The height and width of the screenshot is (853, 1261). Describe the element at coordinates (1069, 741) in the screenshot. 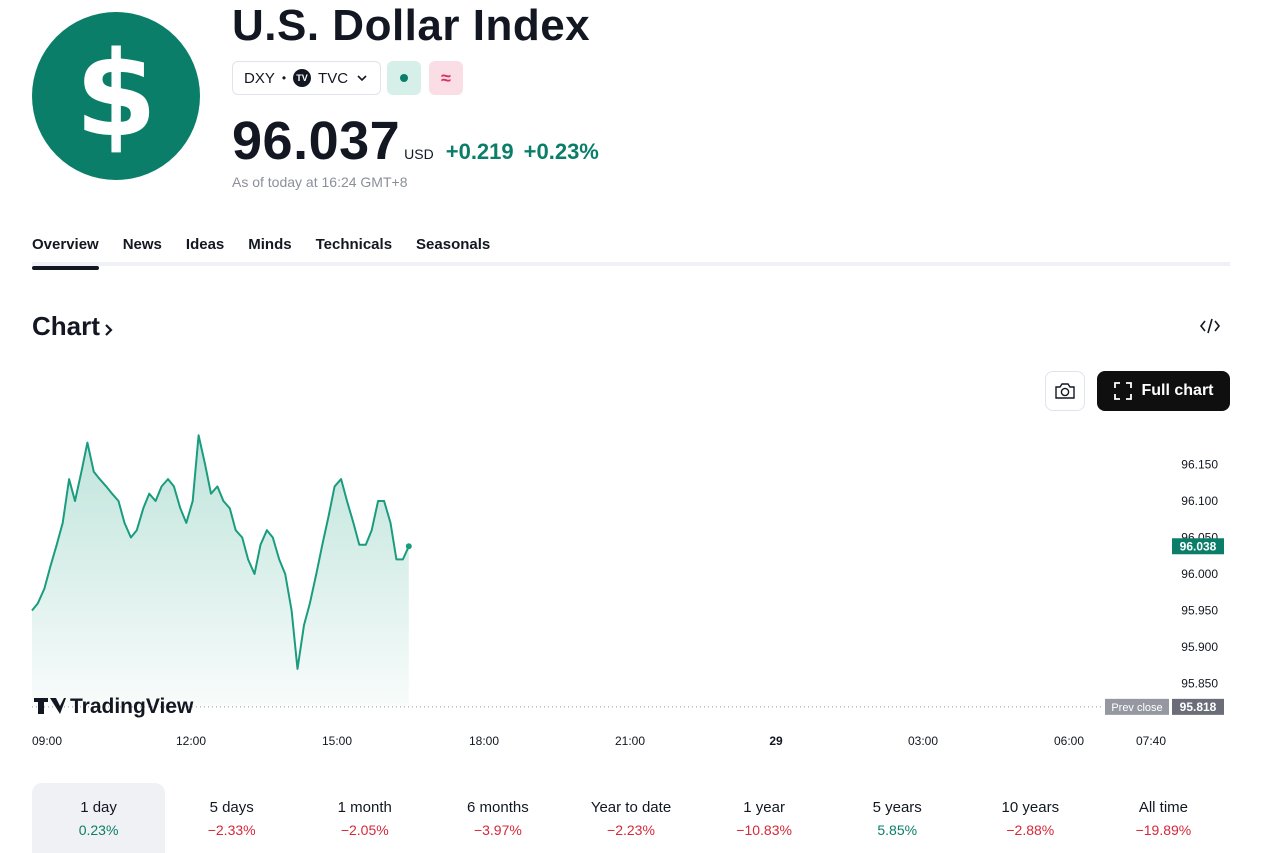

I see `x-tick-label: 06:00` at that location.